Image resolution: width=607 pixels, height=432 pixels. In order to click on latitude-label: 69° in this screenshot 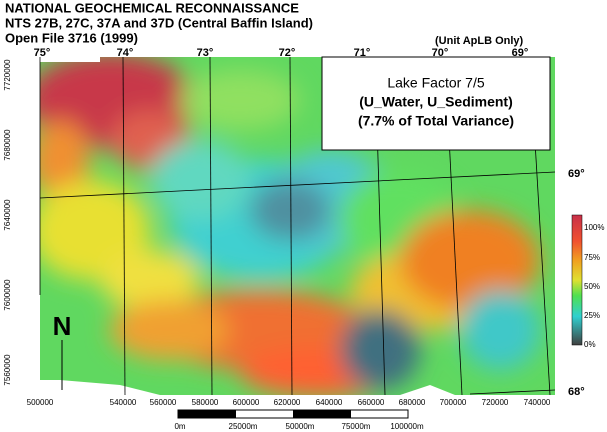, I will do `click(576, 174)`.